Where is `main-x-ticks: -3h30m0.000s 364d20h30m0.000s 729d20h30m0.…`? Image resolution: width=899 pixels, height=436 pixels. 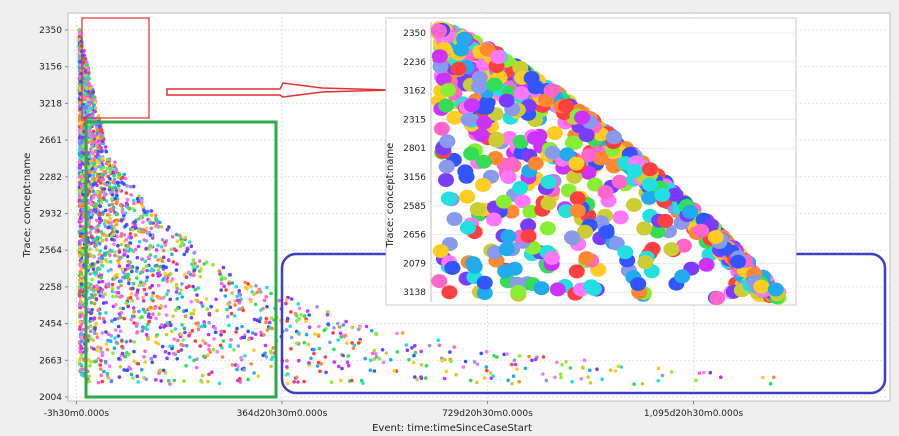
main-x-ticks: -3h30m0.000s 364d20h30m0.000s 729d20h30m0.… is located at coordinates (393, 410).